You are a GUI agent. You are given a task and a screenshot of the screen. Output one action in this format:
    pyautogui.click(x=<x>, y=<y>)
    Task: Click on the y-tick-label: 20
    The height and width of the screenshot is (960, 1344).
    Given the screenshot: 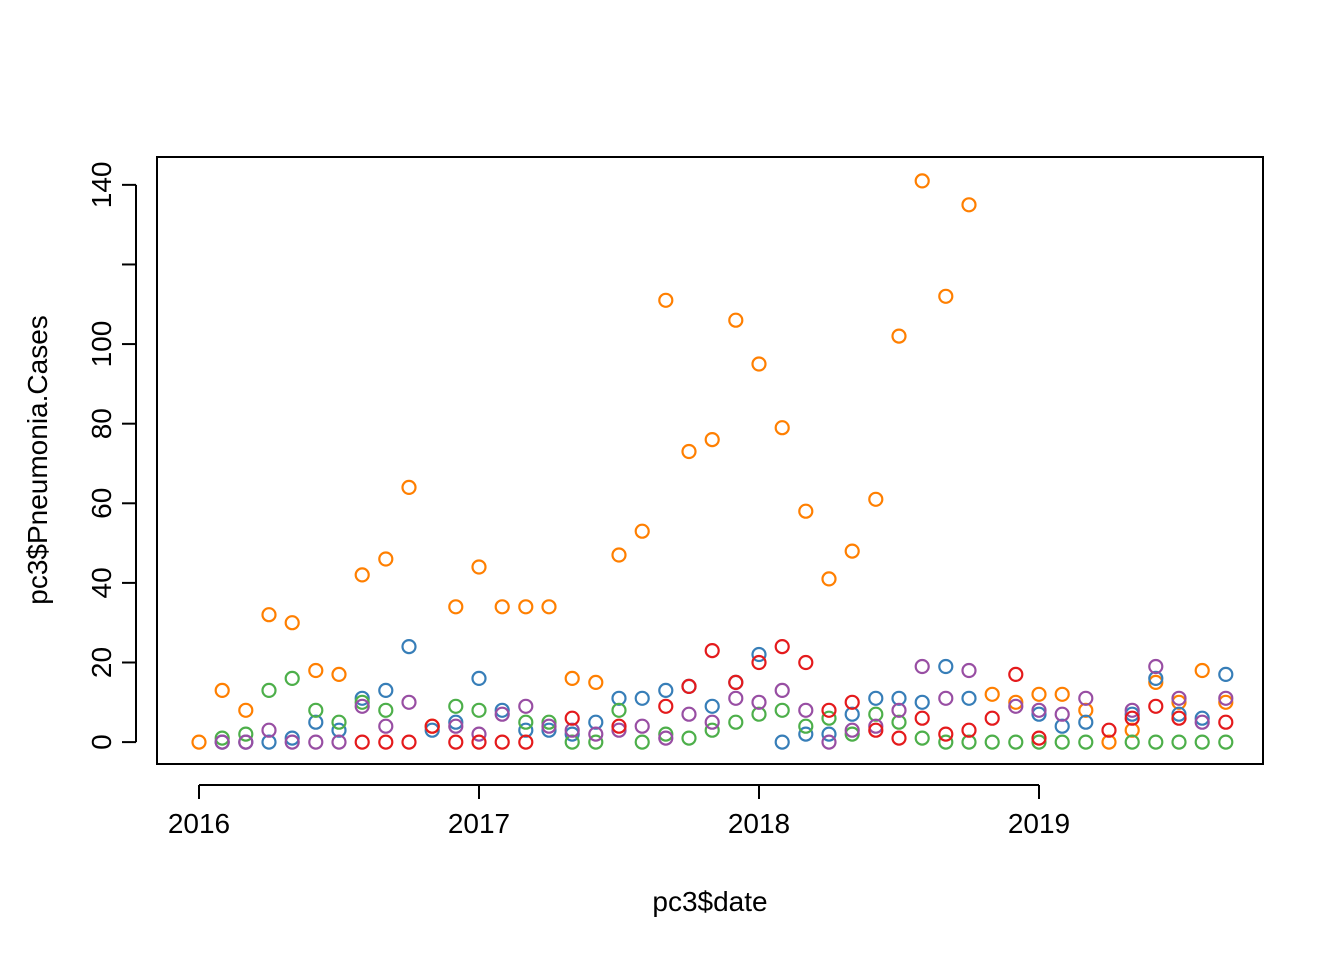 What is the action you would take?
    pyautogui.click(x=101, y=662)
    